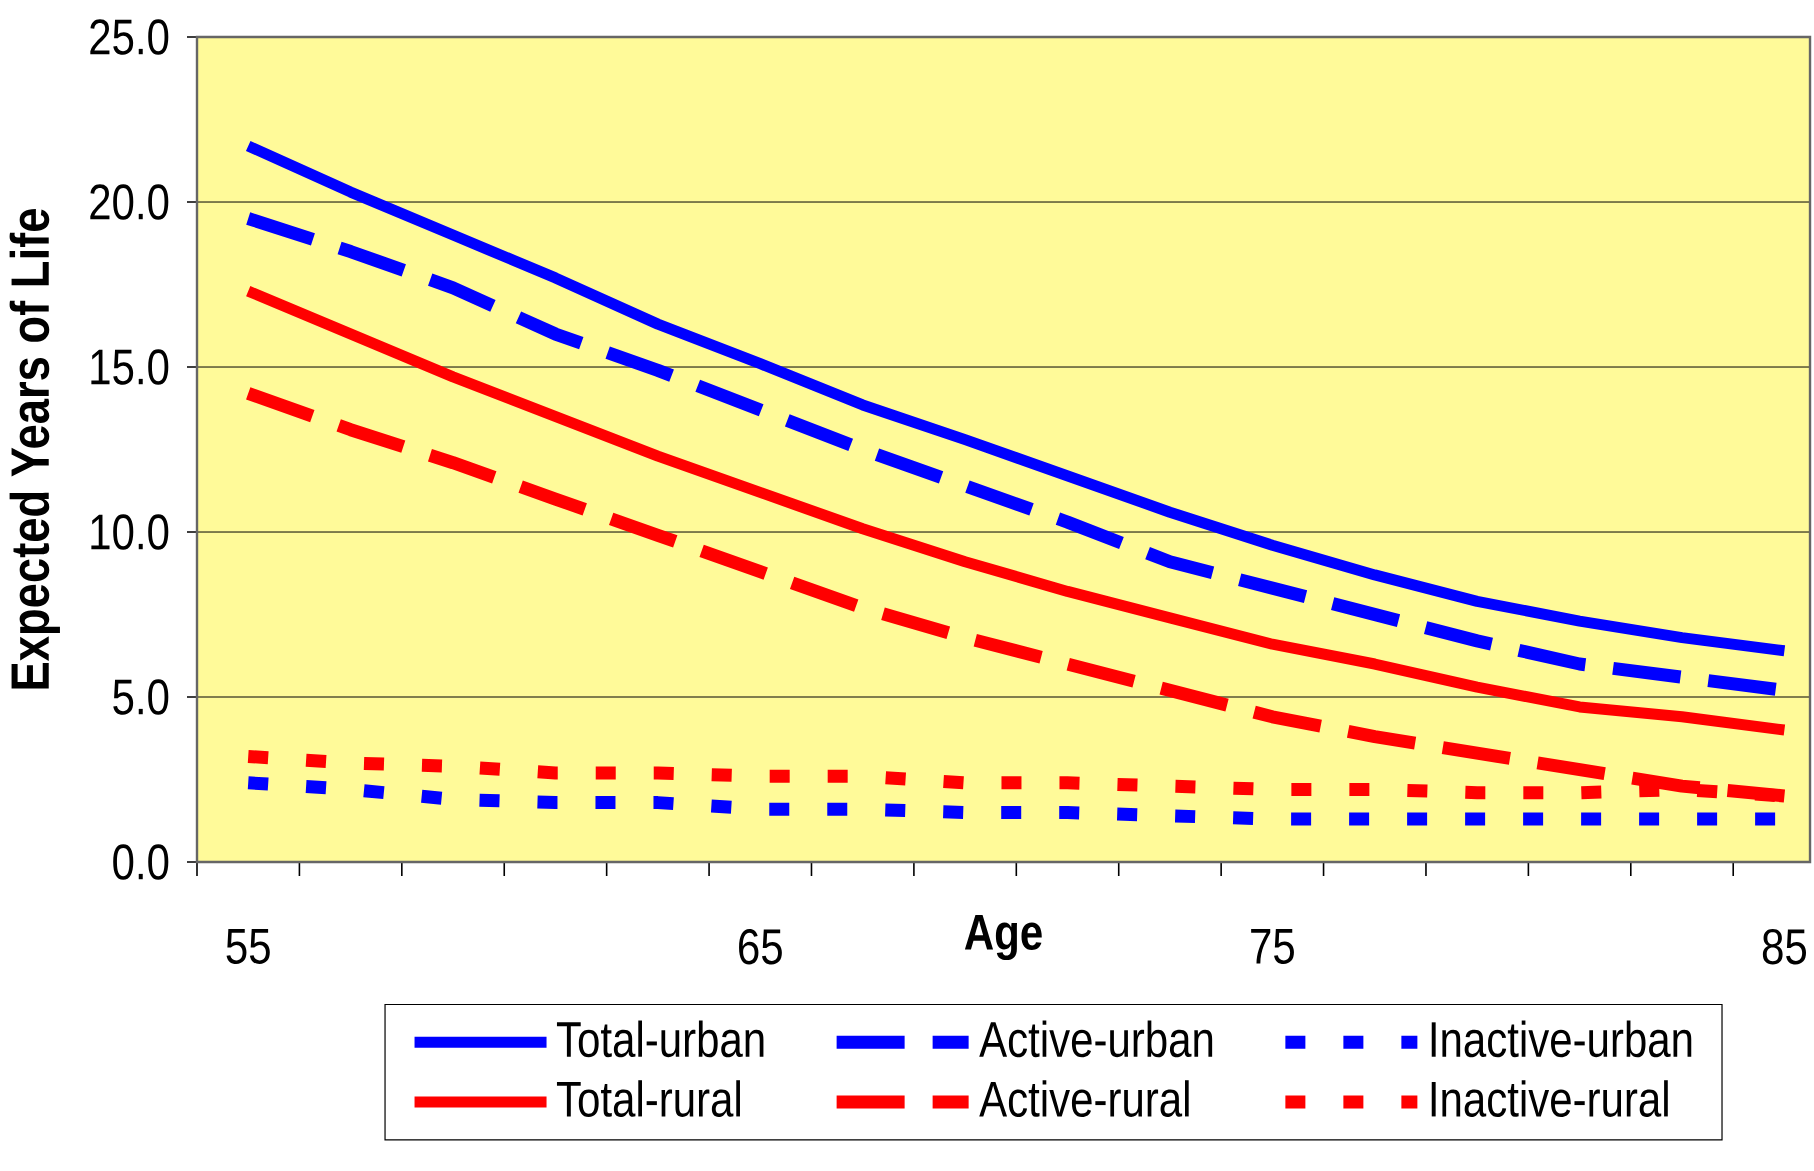 The height and width of the screenshot is (1171, 1814). Describe the element at coordinates (34, 449) in the screenshot. I see `y-axis-title: Expected Years of Life` at that location.